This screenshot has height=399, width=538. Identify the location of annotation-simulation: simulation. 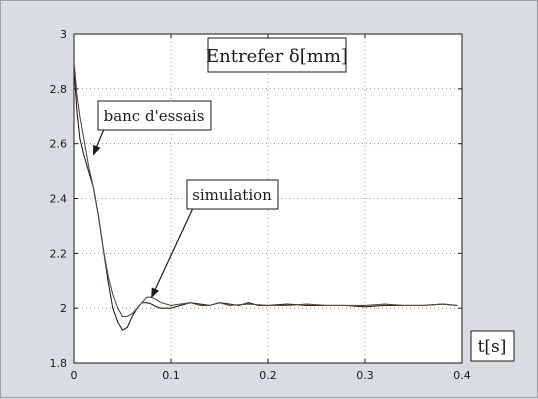
(215, 239).